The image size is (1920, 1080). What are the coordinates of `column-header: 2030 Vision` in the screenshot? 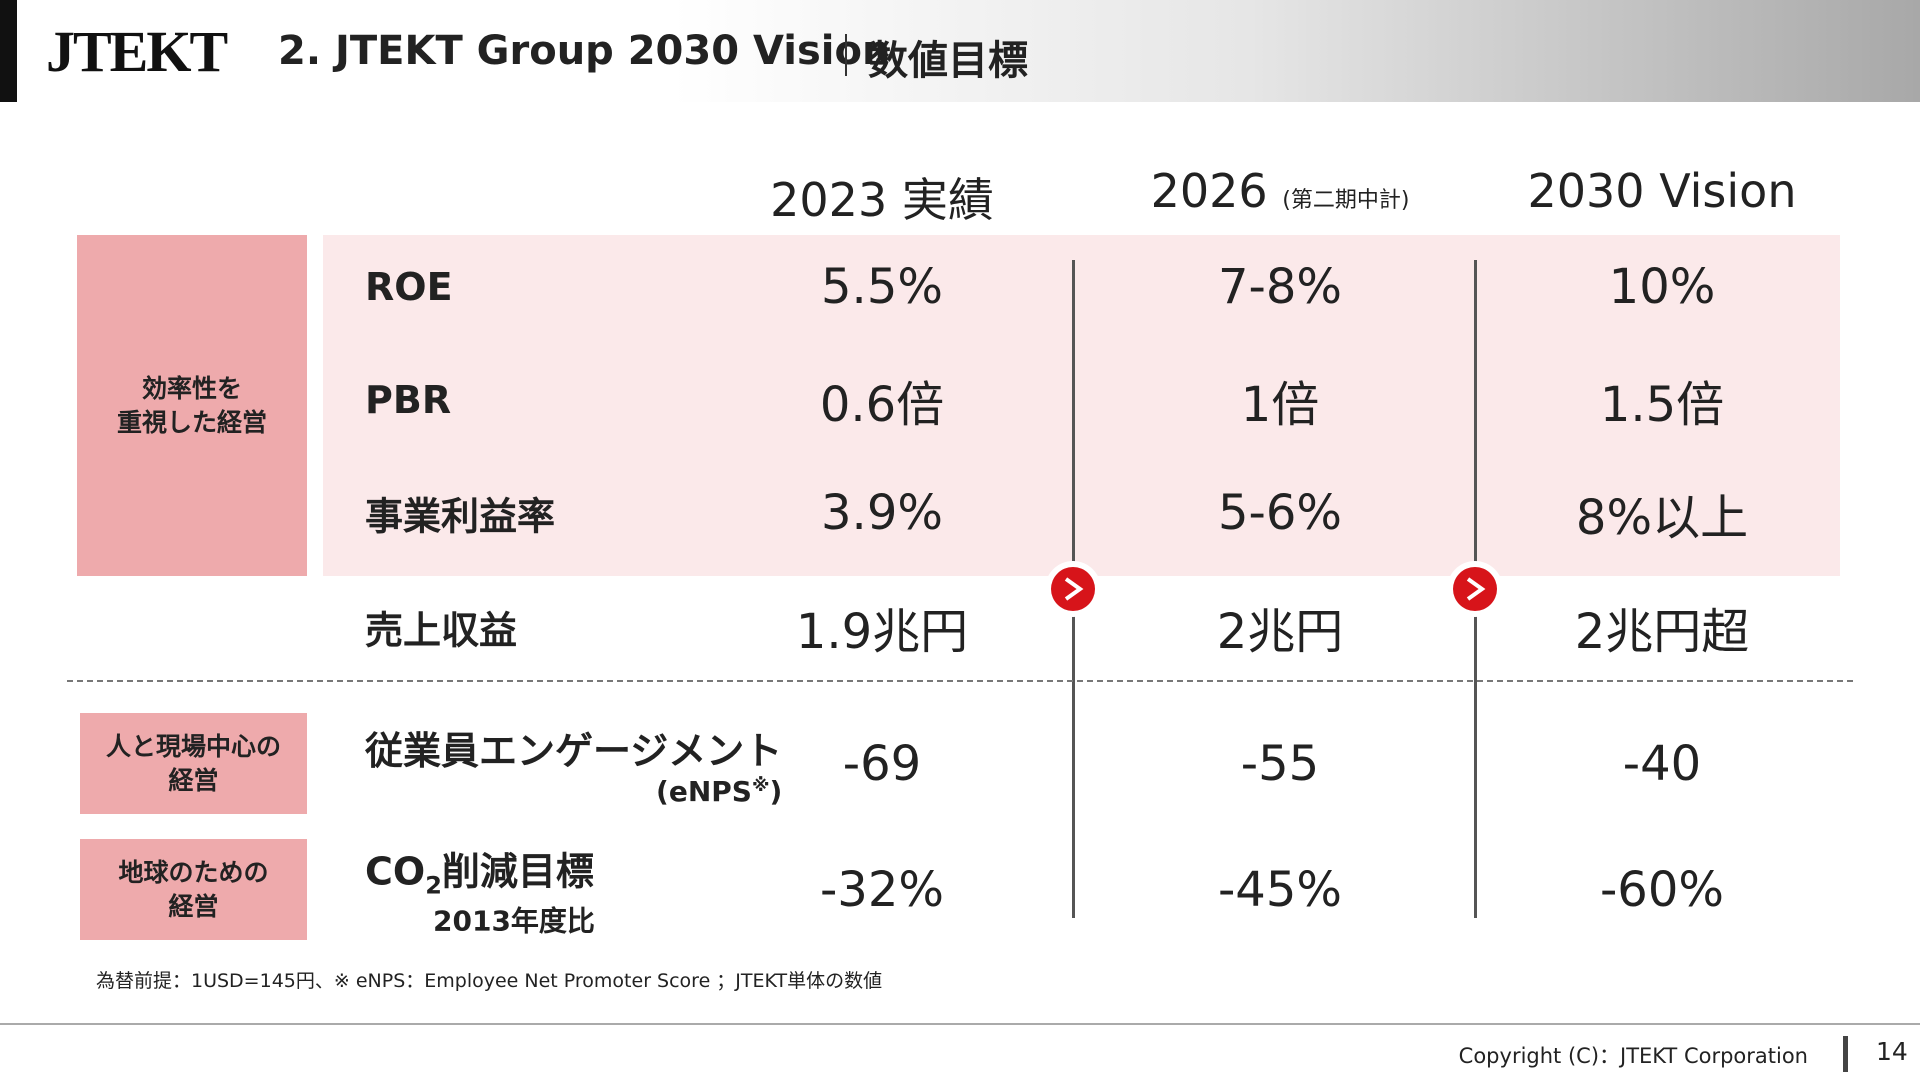 It's located at (1662, 191).